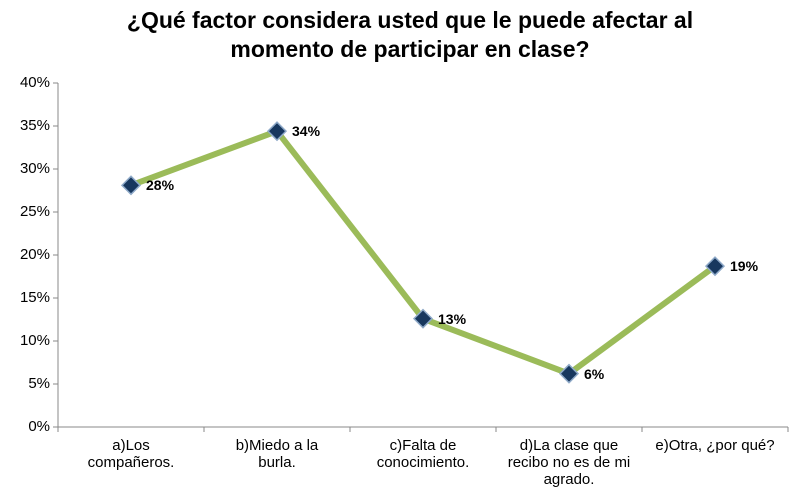 This screenshot has height=495, width=791. I want to click on x-tick-label: a)Los compañeros., so click(131, 454).